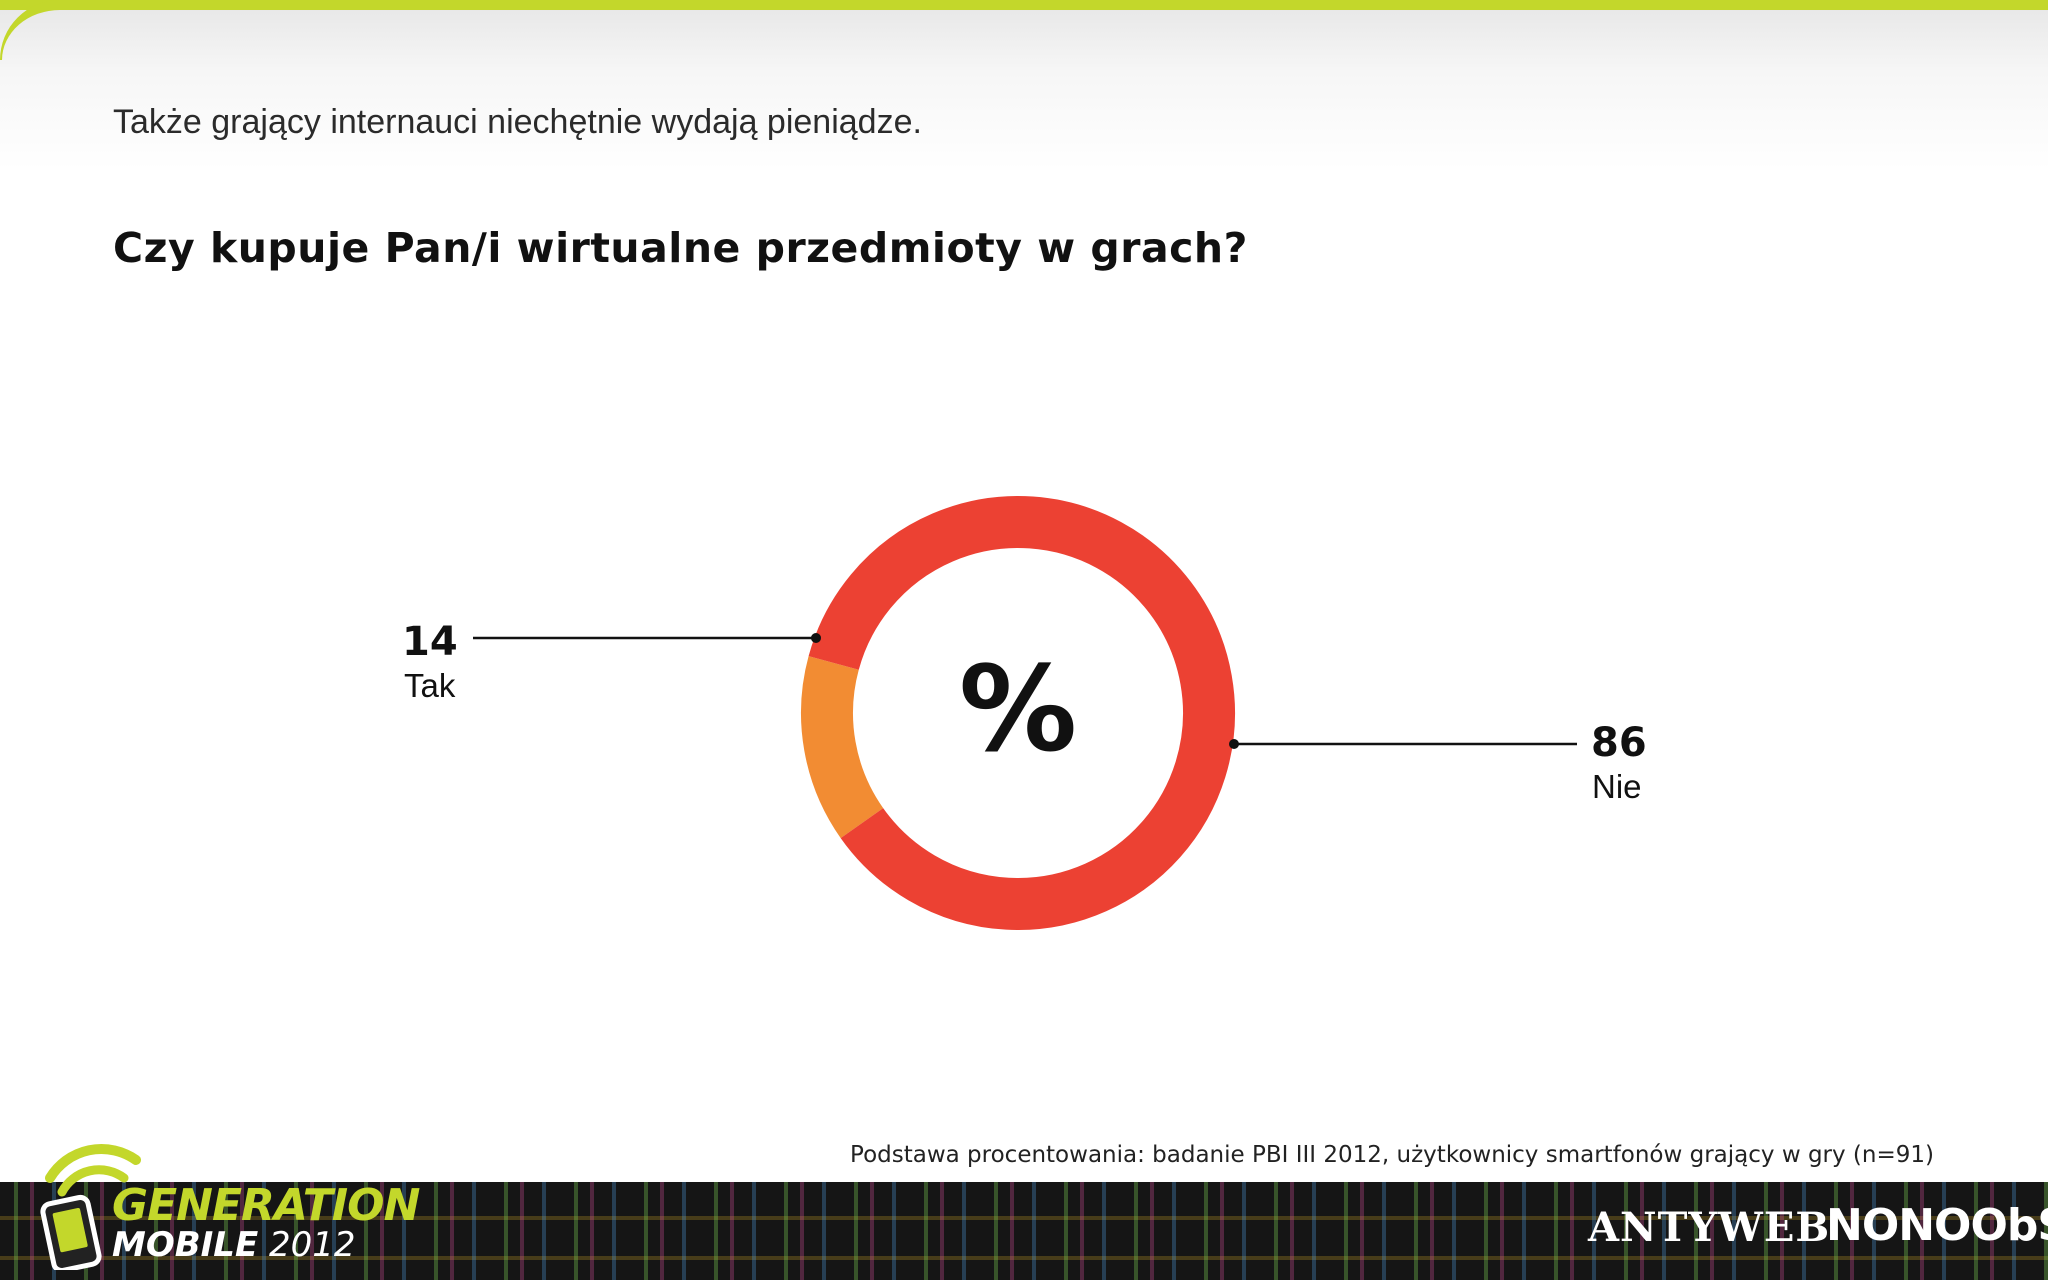 The height and width of the screenshot is (1280, 2048). I want to click on donut-slice-tak, so click(842, 747).